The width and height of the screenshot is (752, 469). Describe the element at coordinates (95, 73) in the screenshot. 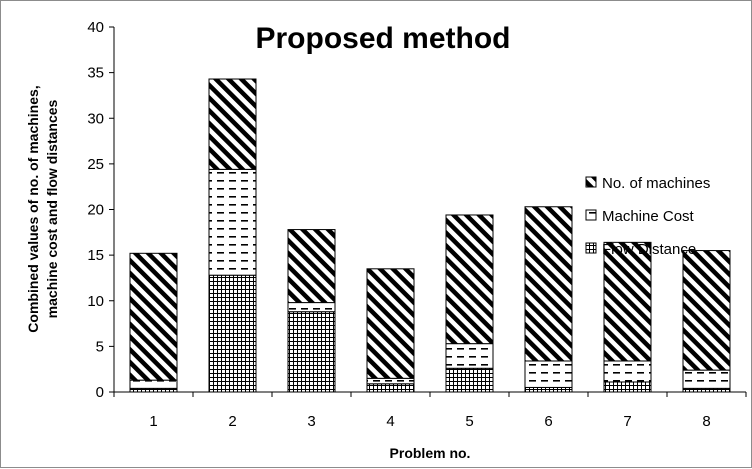

I see `y-tick-label: 35` at that location.